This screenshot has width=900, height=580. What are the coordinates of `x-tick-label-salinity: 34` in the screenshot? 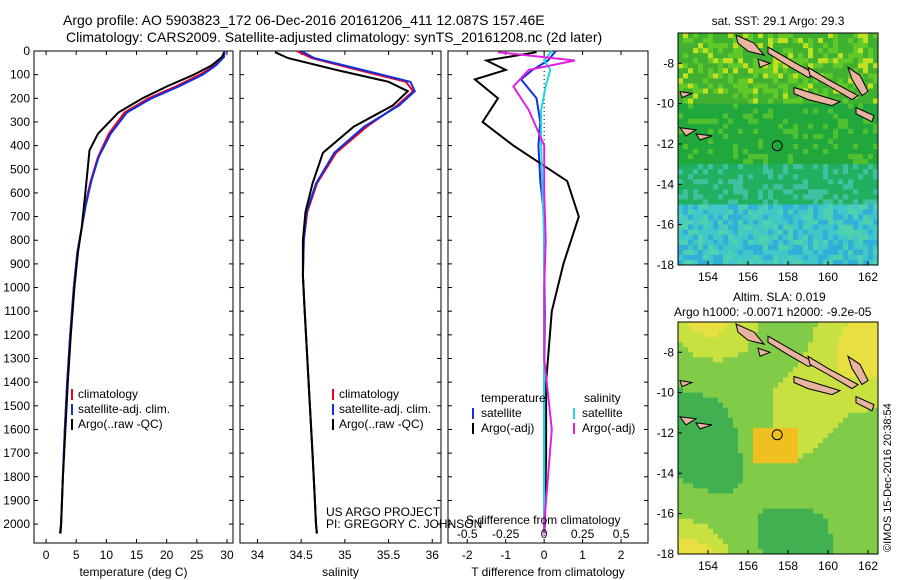 It's located at (258, 555).